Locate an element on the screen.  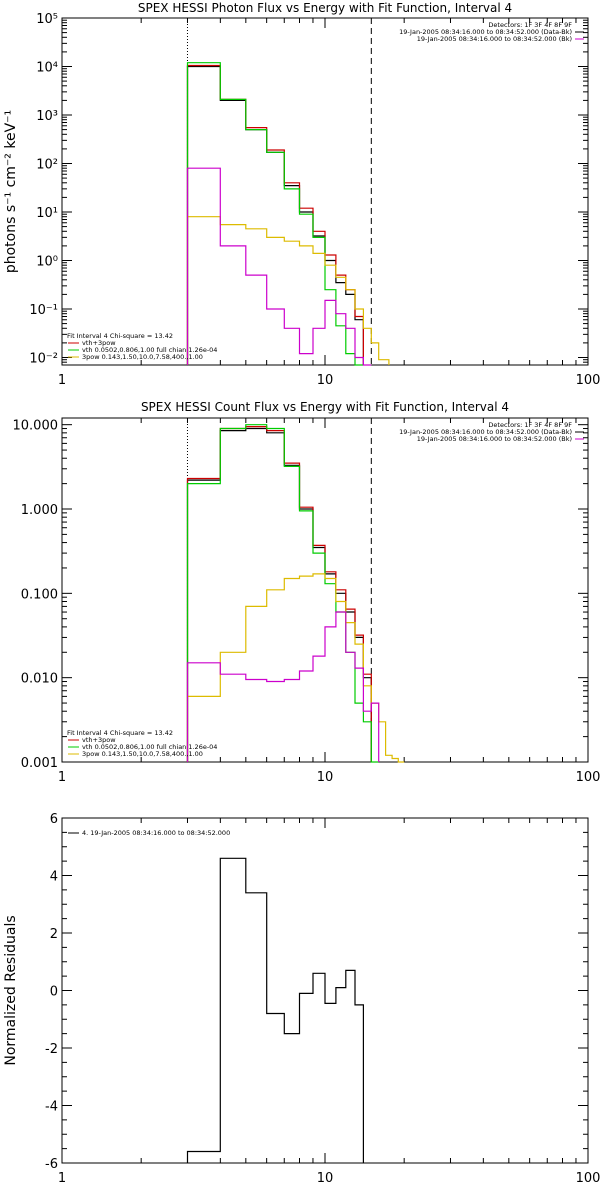
y-tick-label: 10¹ is located at coordinates (47, 213).